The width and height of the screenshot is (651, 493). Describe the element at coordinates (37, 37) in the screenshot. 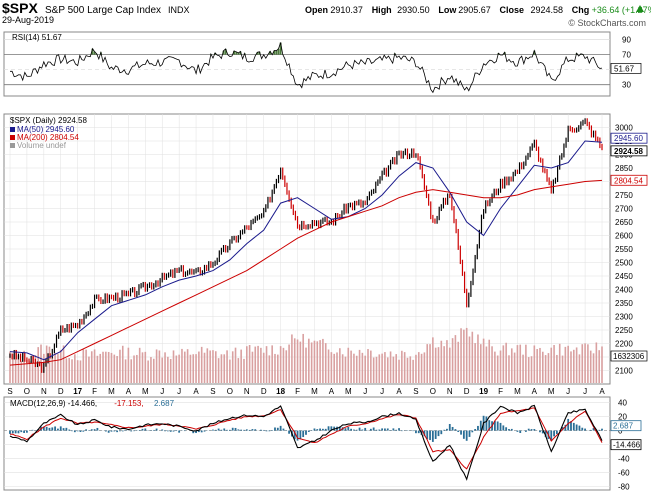

I see `rsi-title: RSI(14) 51.67` at that location.